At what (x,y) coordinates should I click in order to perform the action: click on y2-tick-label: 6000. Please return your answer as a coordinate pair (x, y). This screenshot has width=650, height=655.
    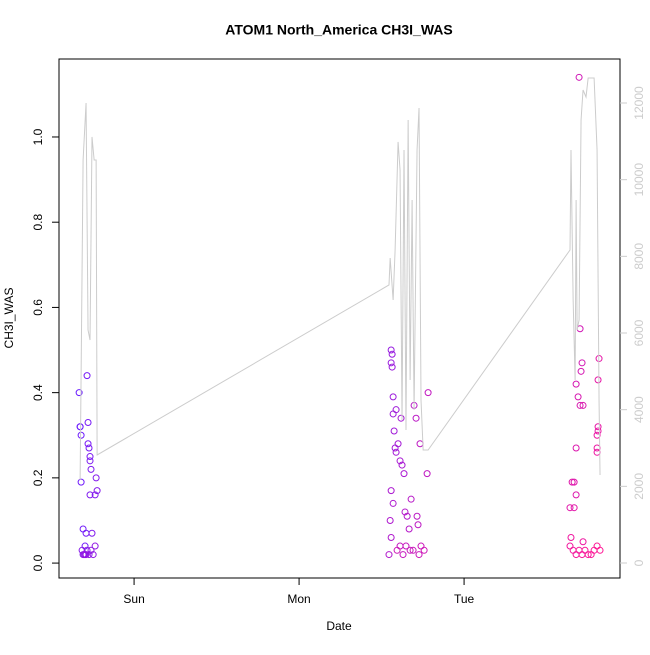
    Looking at the image, I should click on (639, 332).